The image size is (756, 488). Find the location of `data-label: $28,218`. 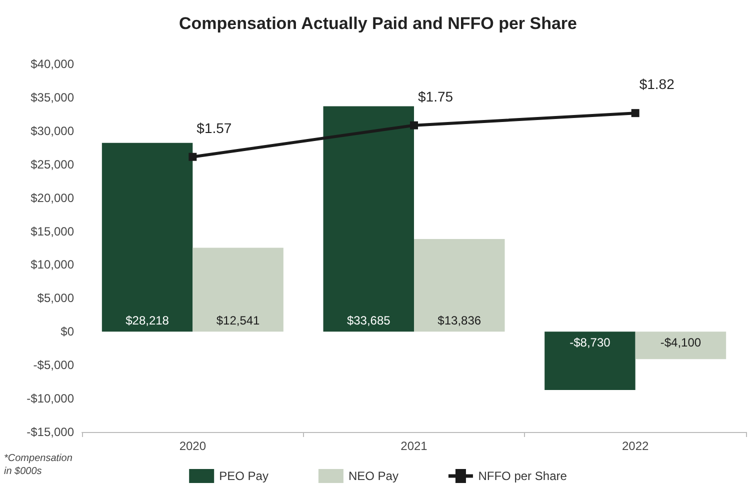

data-label: $28,218 is located at coordinates (148, 321).